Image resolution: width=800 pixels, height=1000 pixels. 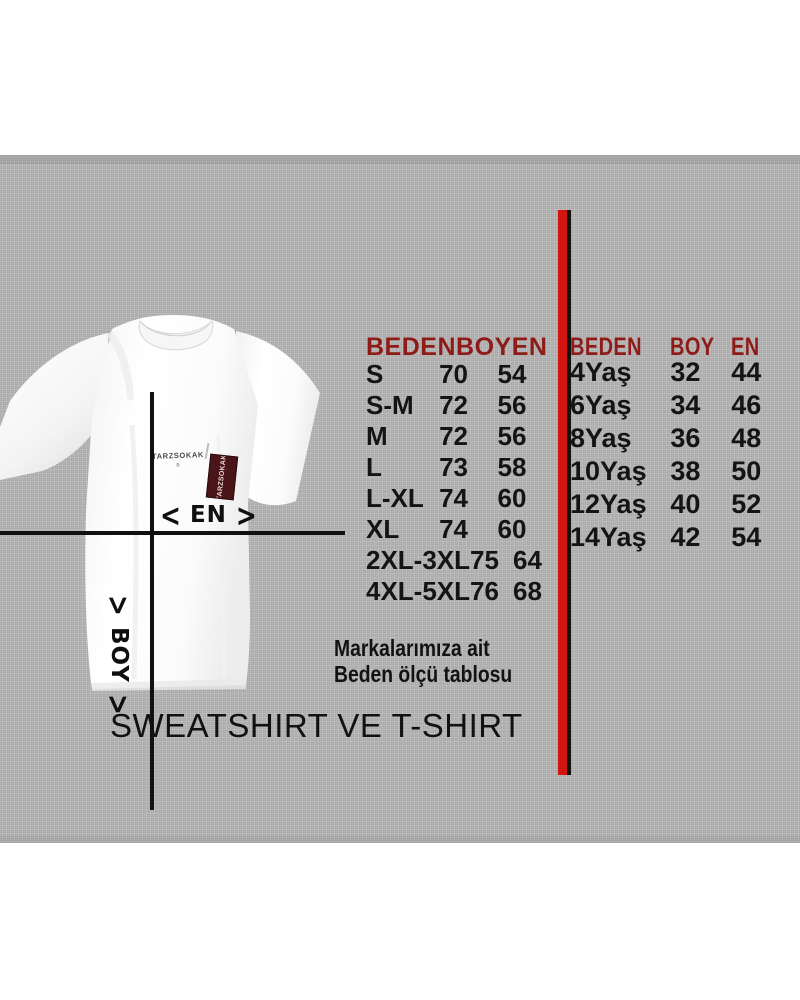 I want to click on tshirt-right-sleeve, so click(x=278, y=418).